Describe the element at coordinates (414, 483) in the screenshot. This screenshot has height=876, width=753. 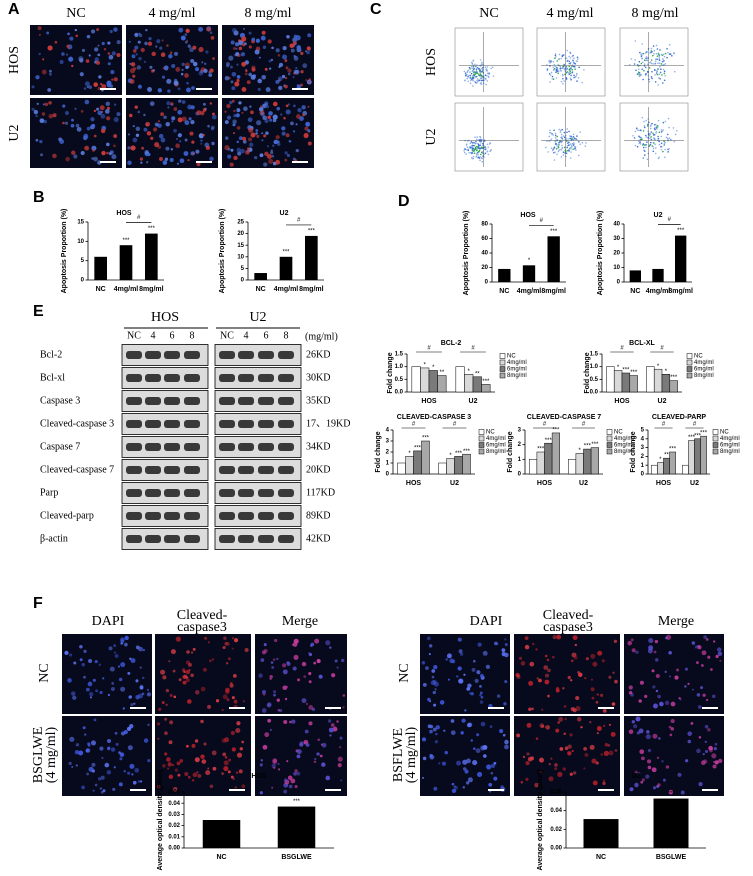
I see `x-tick-label: HOS` at that location.